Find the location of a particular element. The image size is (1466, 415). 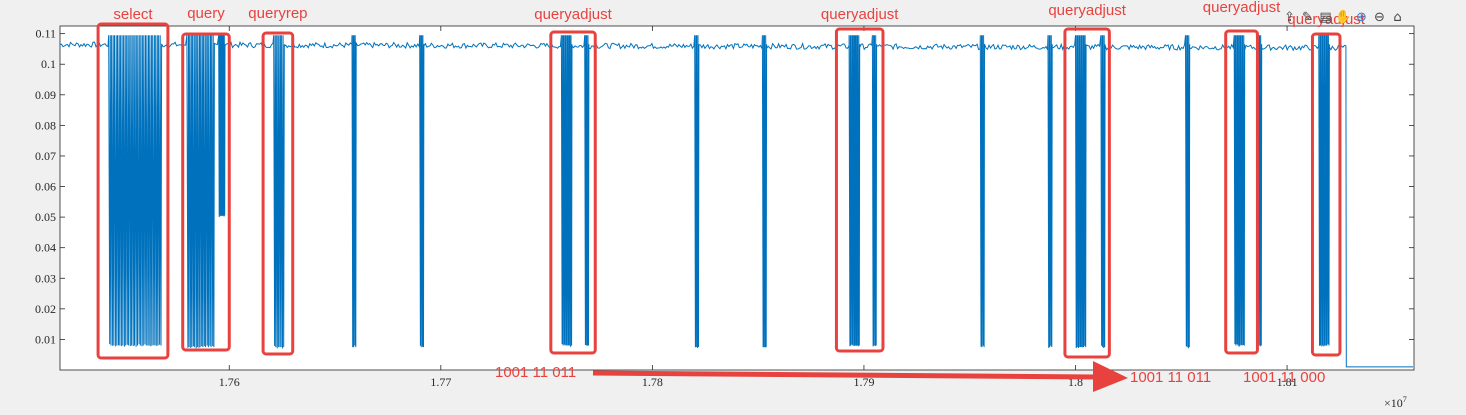

bit-arrow is located at coordinates (860, 376).